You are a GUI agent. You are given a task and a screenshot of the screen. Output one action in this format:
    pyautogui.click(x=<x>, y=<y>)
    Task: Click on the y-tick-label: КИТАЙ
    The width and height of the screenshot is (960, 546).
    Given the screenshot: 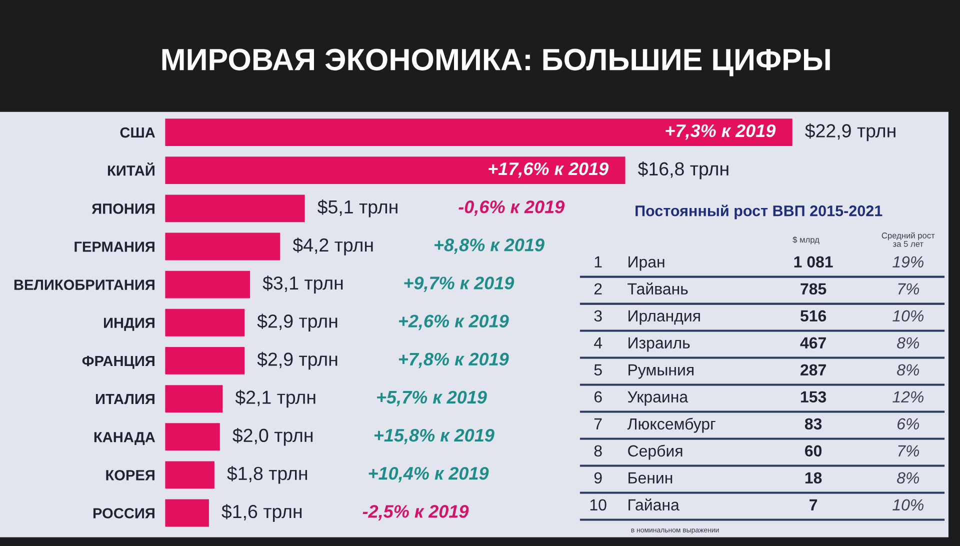 What is the action you would take?
    pyautogui.click(x=131, y=169)
    